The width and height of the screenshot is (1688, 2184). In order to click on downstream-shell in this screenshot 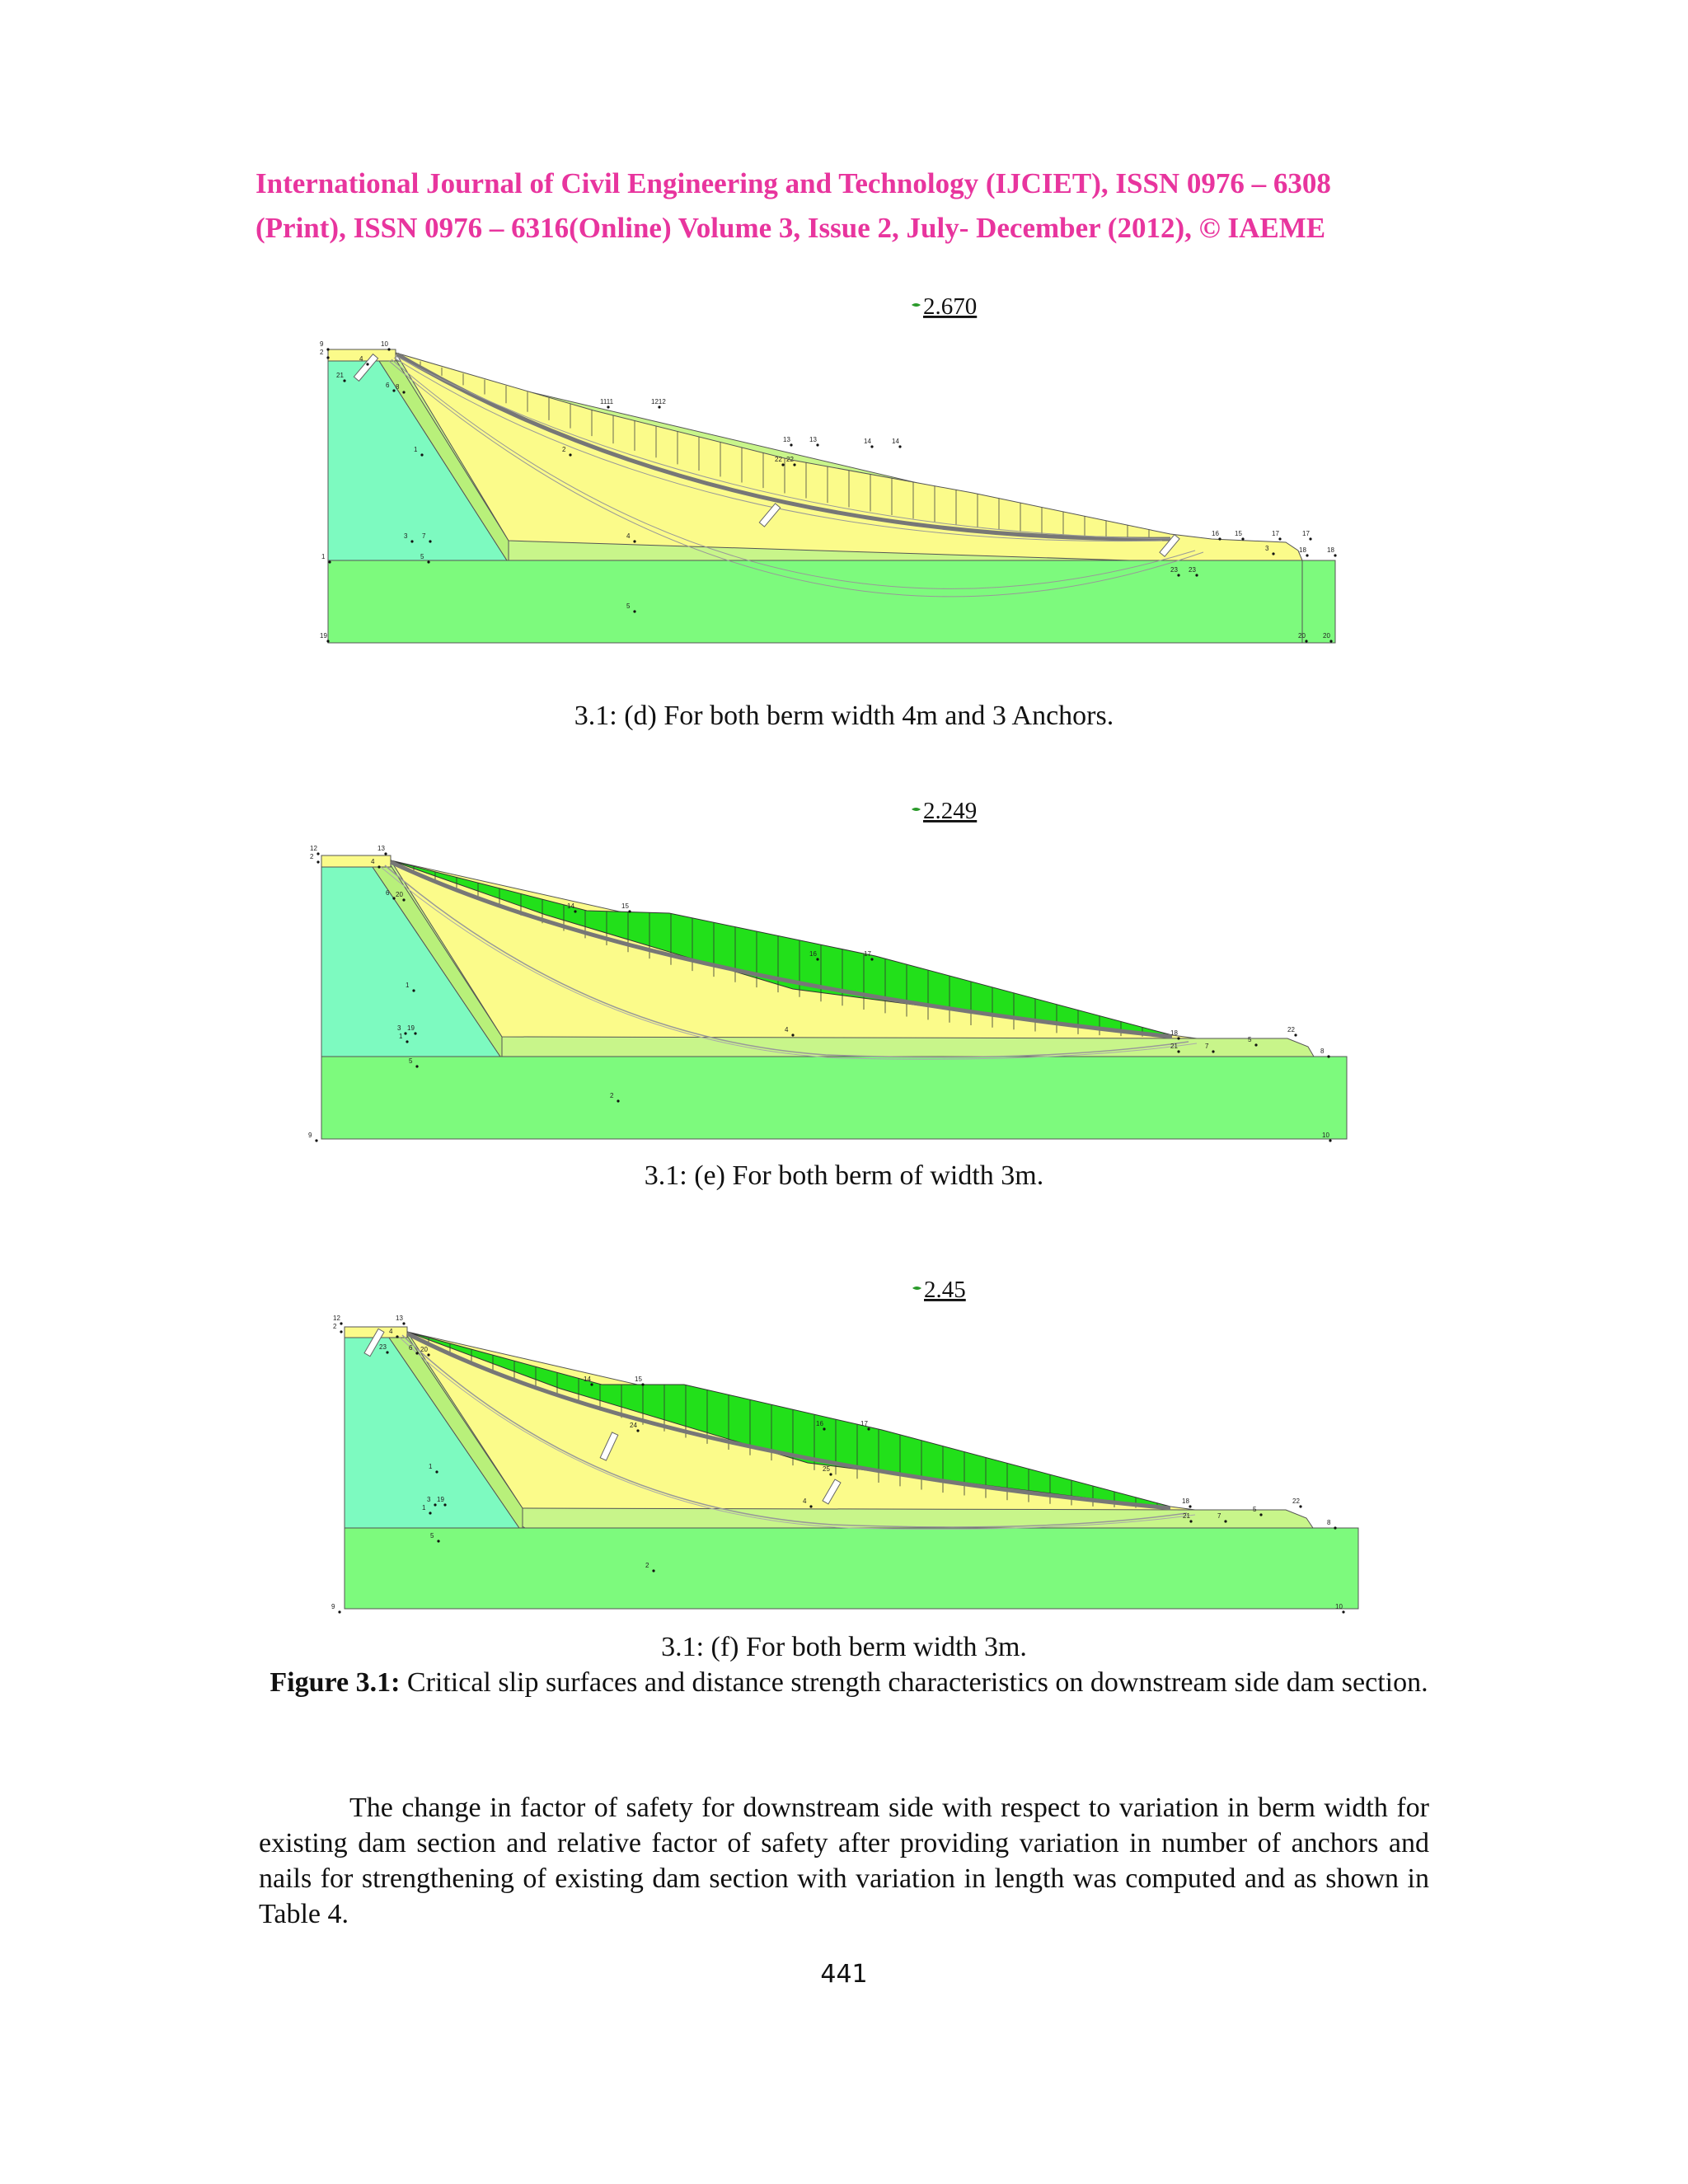, I will do `click(849, 456)`.